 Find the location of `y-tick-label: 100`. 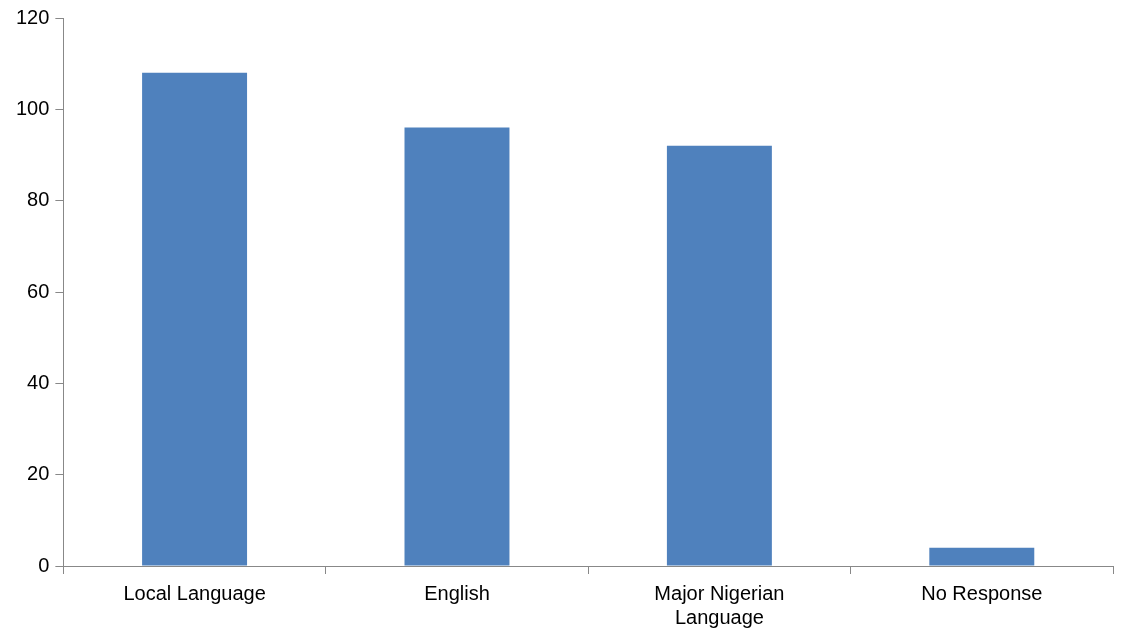

y-tick-label: 100 is located at coordinates (32, 107).